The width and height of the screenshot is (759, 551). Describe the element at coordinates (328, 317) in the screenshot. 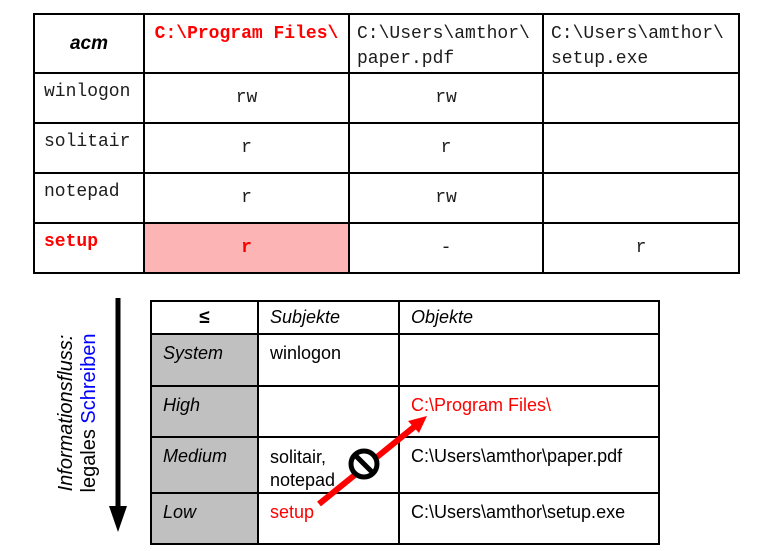

I see `lattice-subjects-header: Subjekte` at that location.